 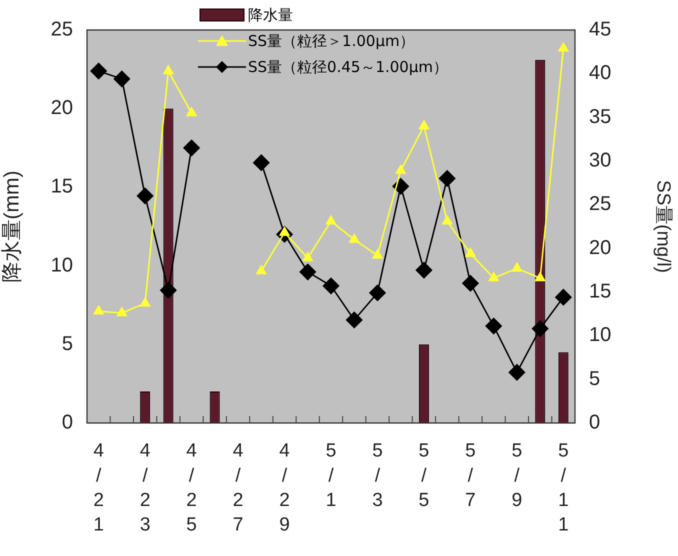 What do you see at coordinates (12, 226) in the screenshot?
I see `y-axis-title: 降水量(mm)` at bounding box center [12, 226].